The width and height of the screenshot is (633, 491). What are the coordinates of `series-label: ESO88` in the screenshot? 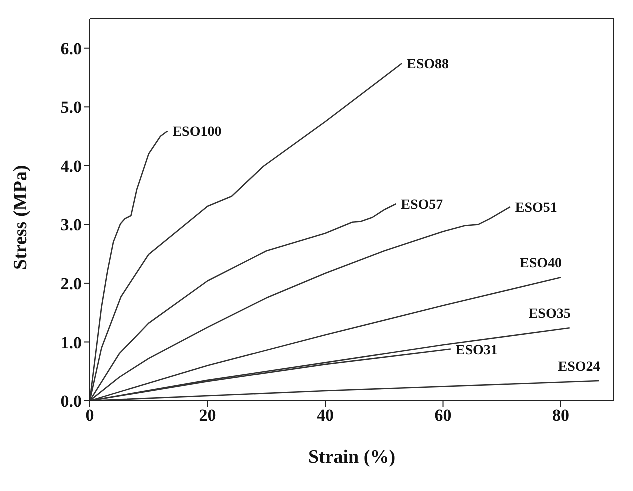 It's located at (428, 65).